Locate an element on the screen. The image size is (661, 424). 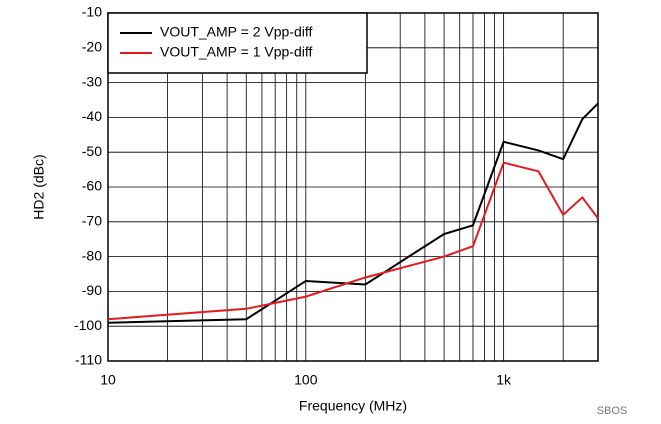
y-tick-label: -30 is located at coordinates (92, 81).